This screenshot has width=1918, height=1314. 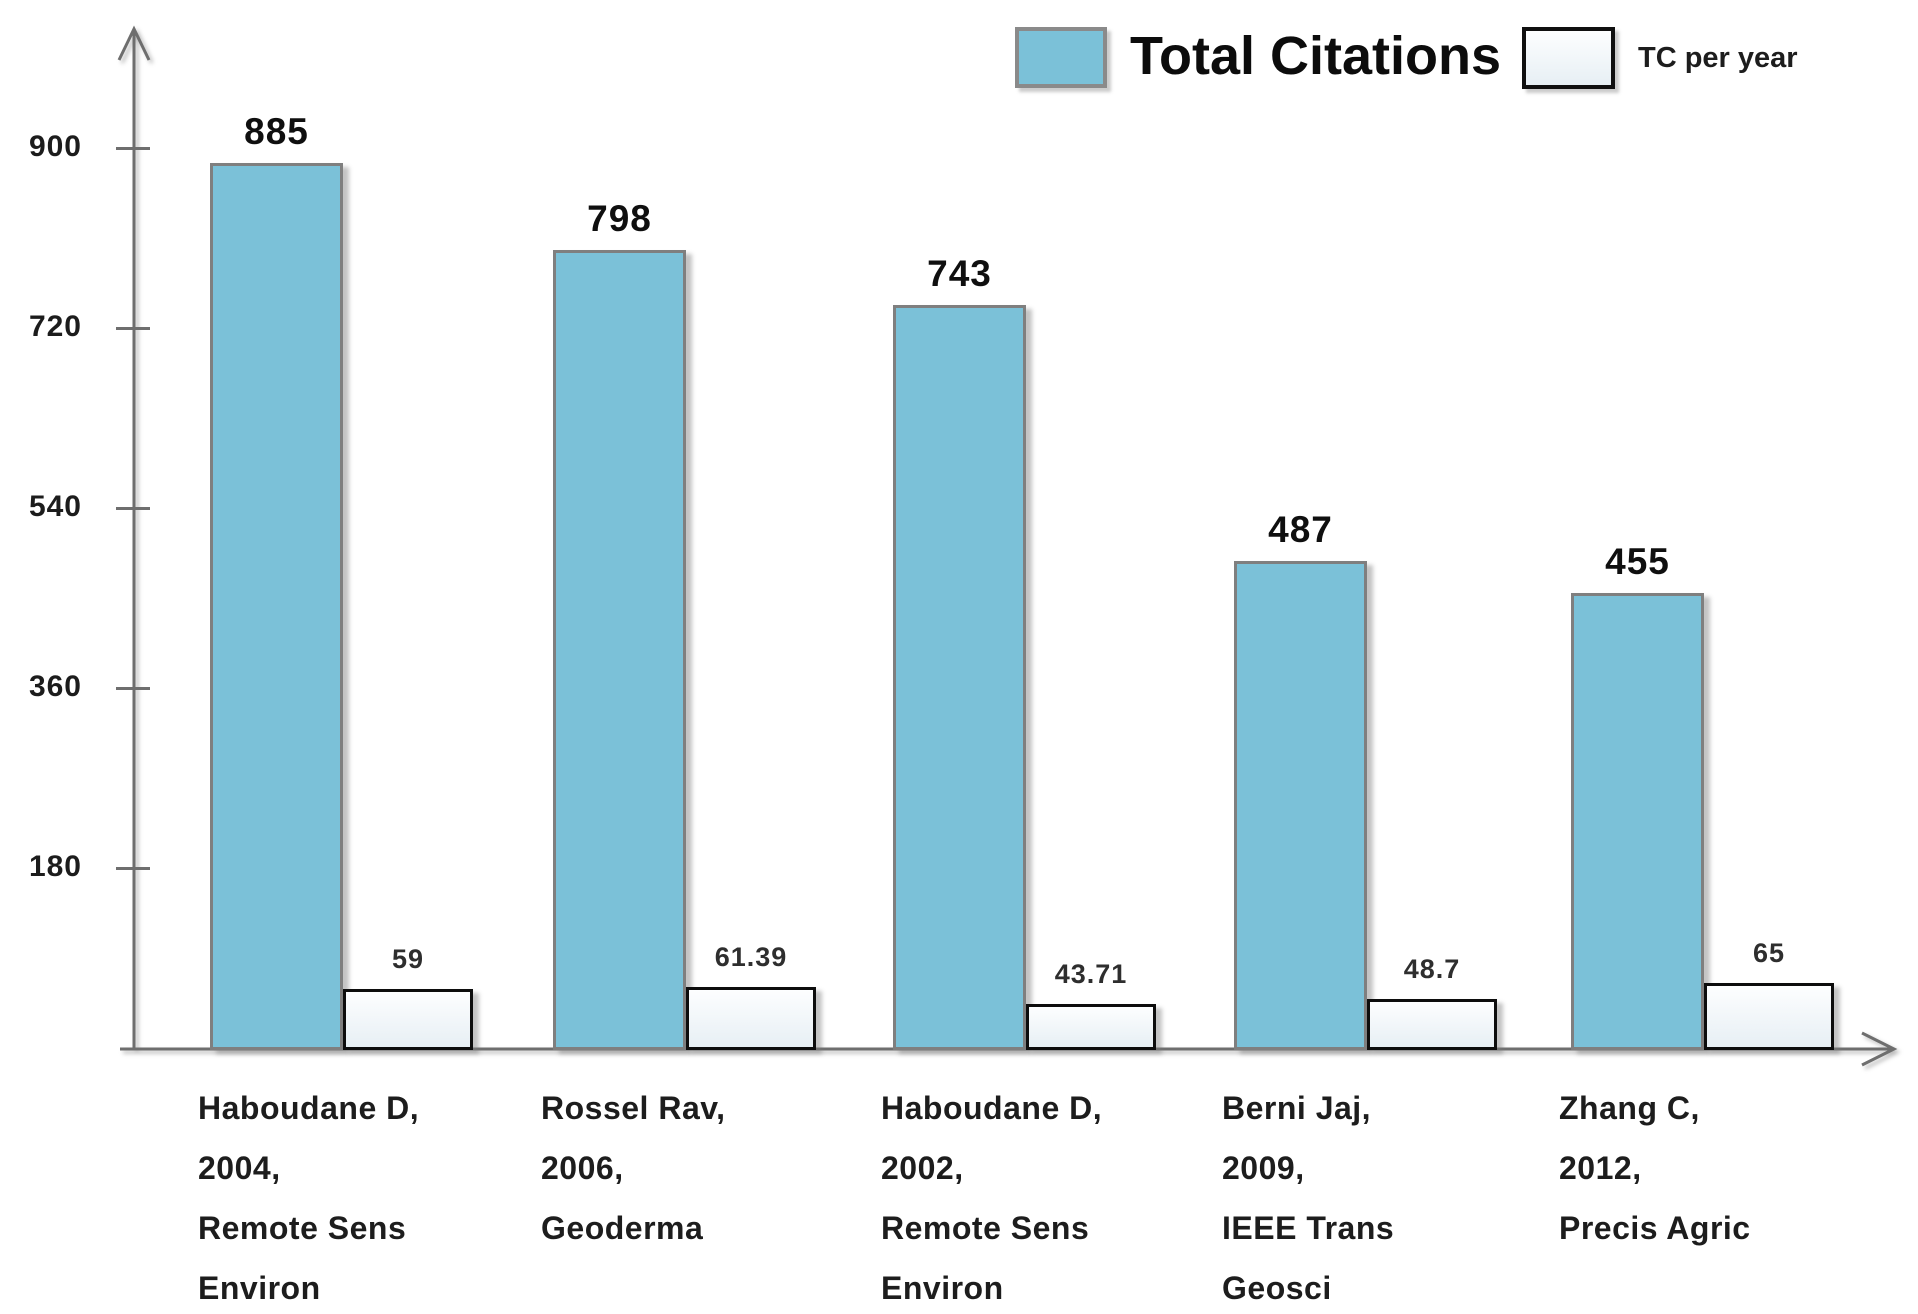 I want to click on x-category-label-line: IEEE Trans, so click(x=1308, y=1228).